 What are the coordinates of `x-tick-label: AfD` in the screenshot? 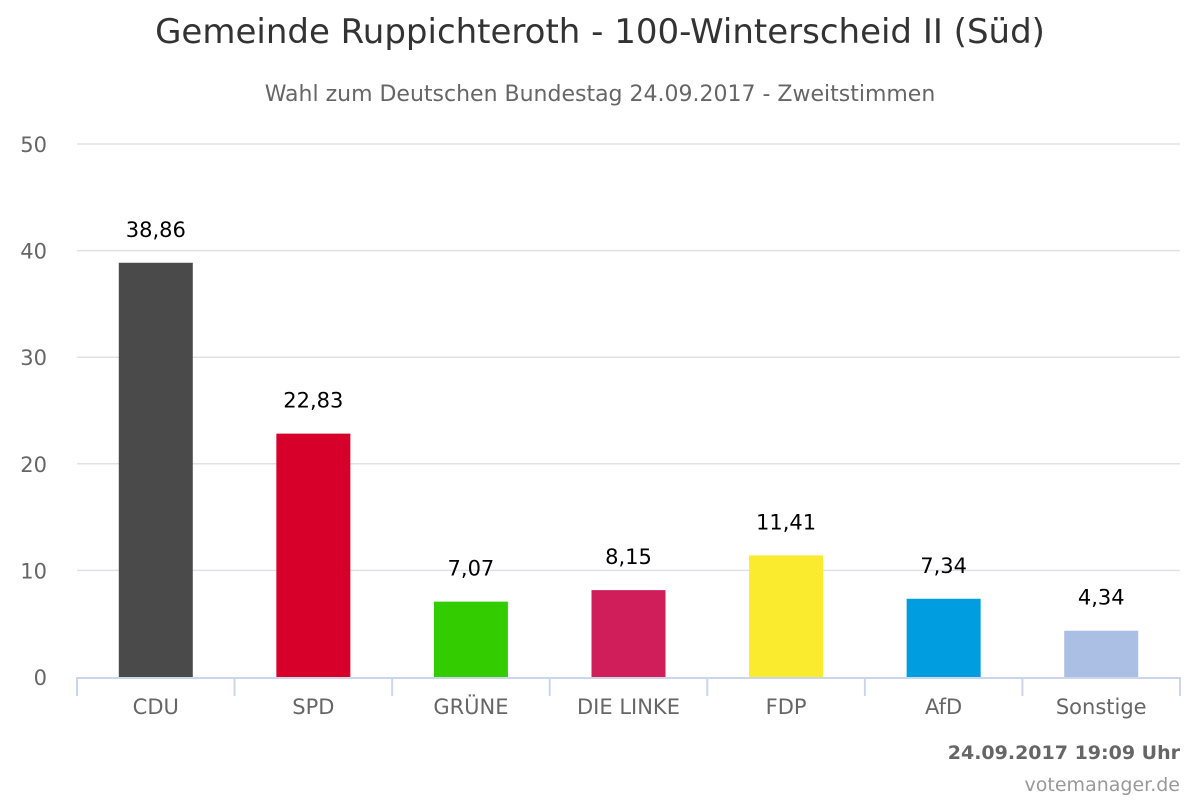 It's located at (943, 707).